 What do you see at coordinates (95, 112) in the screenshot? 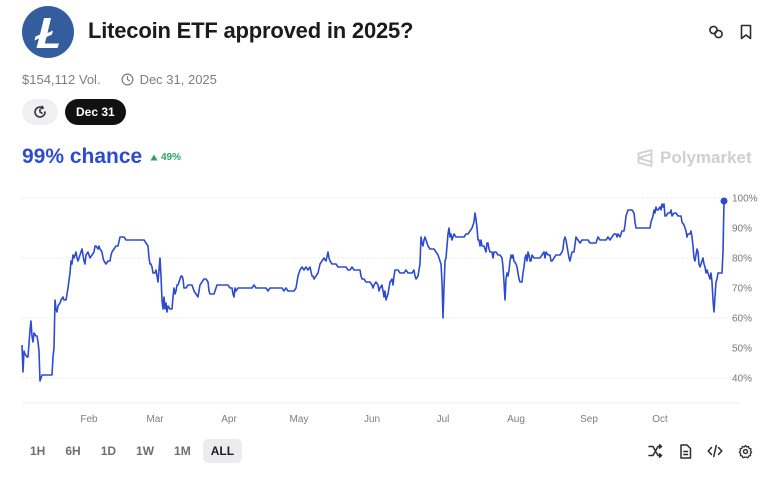
I see `date-chip: Dec 31` at bounding box center [95, 112].